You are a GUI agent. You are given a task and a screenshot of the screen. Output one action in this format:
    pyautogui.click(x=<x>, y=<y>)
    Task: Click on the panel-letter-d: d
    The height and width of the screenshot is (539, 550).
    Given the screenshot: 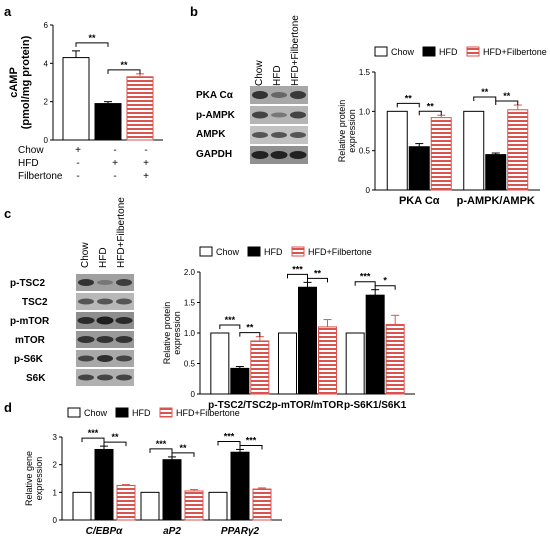 What is the action you would take?
    pyautogui.click(x=8, y=407)
    